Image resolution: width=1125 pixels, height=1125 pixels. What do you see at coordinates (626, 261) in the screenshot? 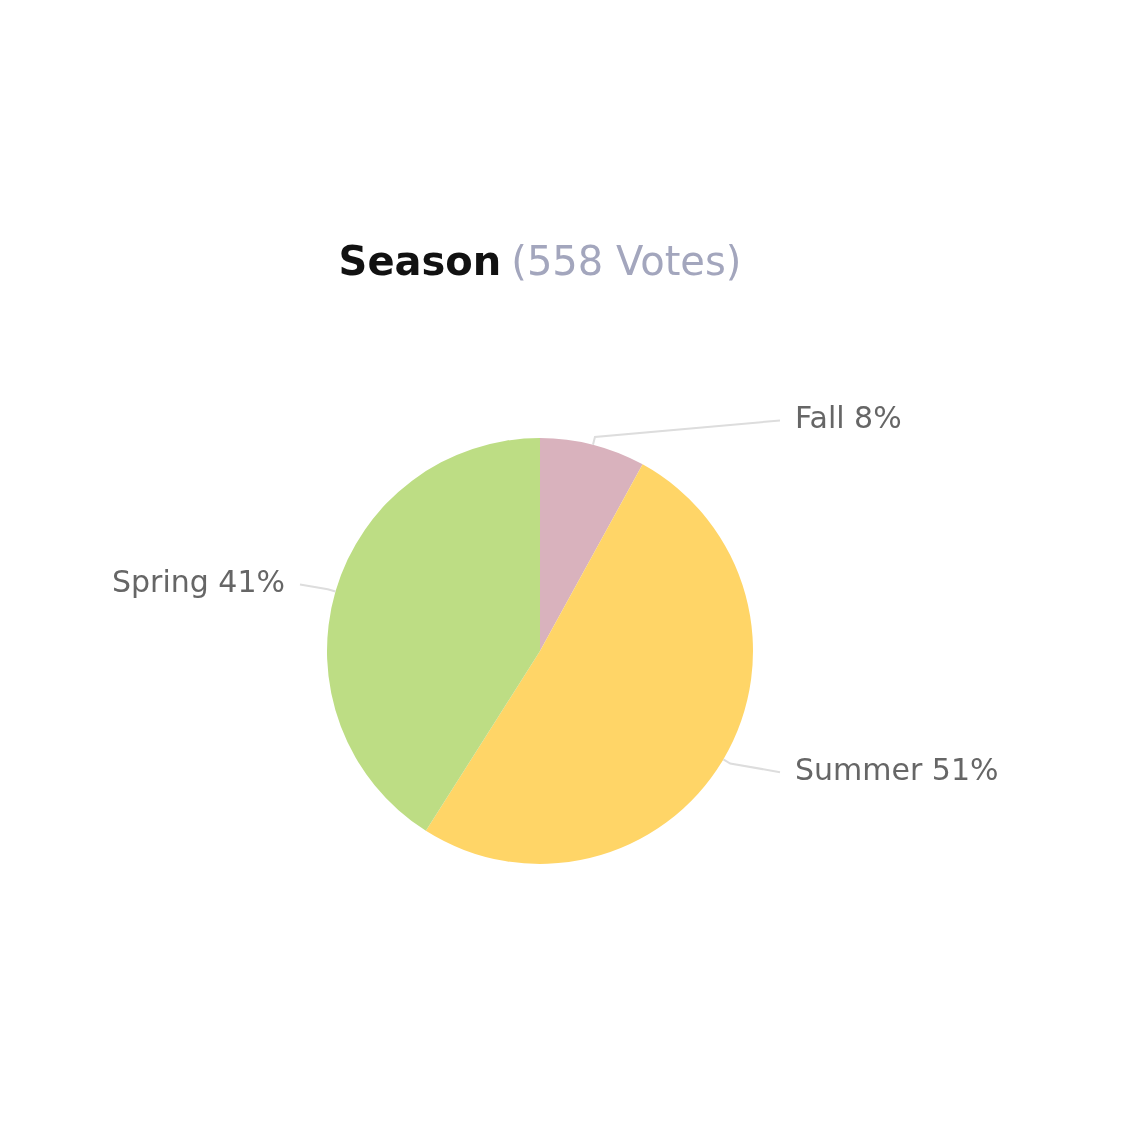
I see `chart-subtitle: (558 Votes)` at bounding box center [626, 261].